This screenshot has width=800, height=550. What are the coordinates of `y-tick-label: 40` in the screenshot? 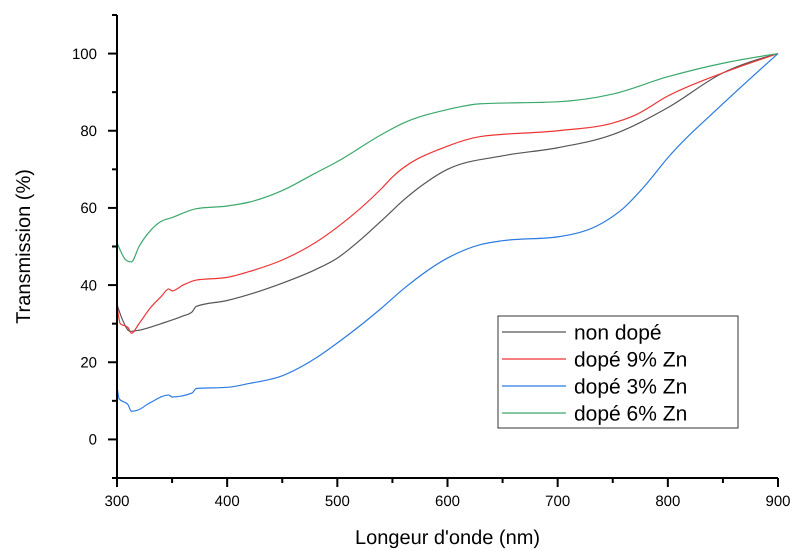 It's located at (88, 285).